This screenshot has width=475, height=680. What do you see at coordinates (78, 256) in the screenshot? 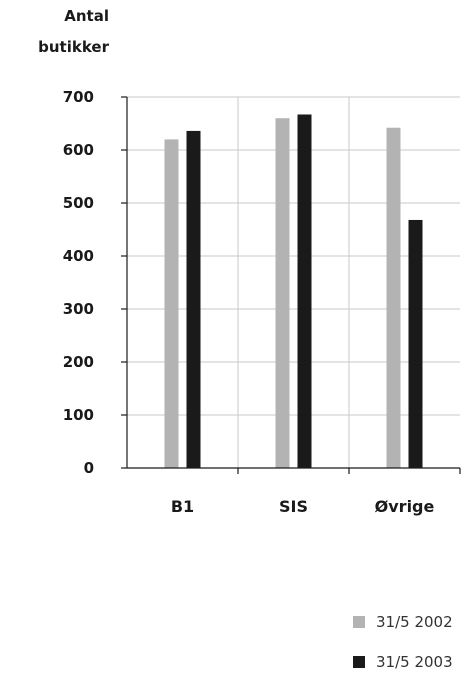
I see `y-tick-label: 400` at bounding box center [78, 256].